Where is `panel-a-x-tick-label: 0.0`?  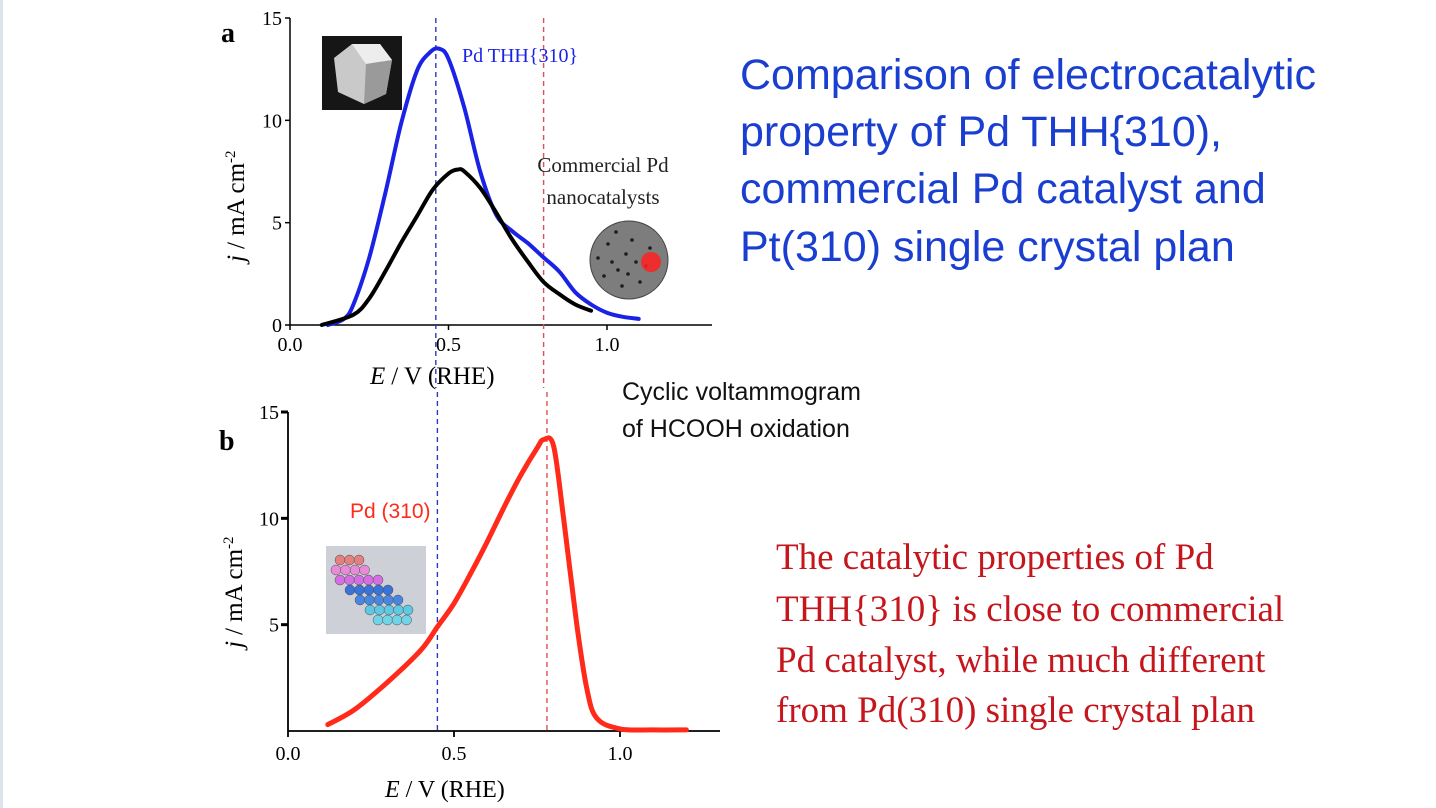 panel-a-x-tick-label: 0.0 is located at coordinates (290, 345).